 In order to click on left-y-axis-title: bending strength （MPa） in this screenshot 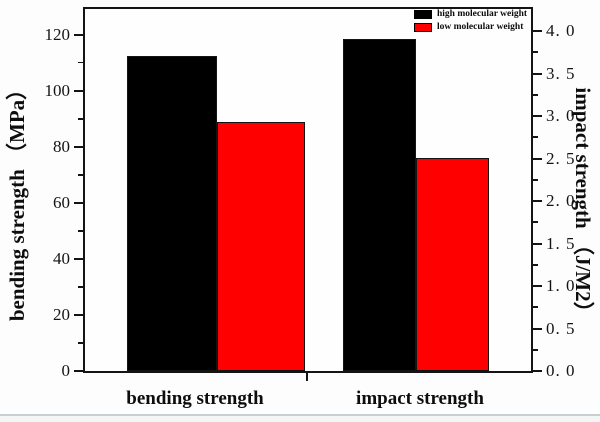, I will do `click(17, 200)`.